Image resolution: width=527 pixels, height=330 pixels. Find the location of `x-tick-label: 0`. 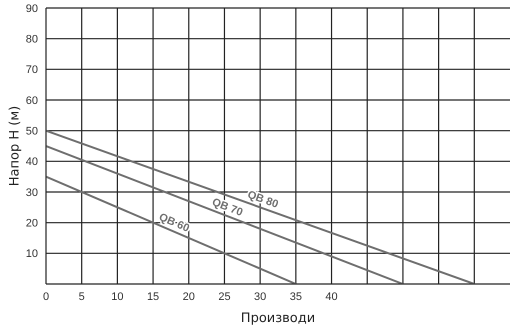

x-tick-label: 0 is located at coordinates (46, 296).